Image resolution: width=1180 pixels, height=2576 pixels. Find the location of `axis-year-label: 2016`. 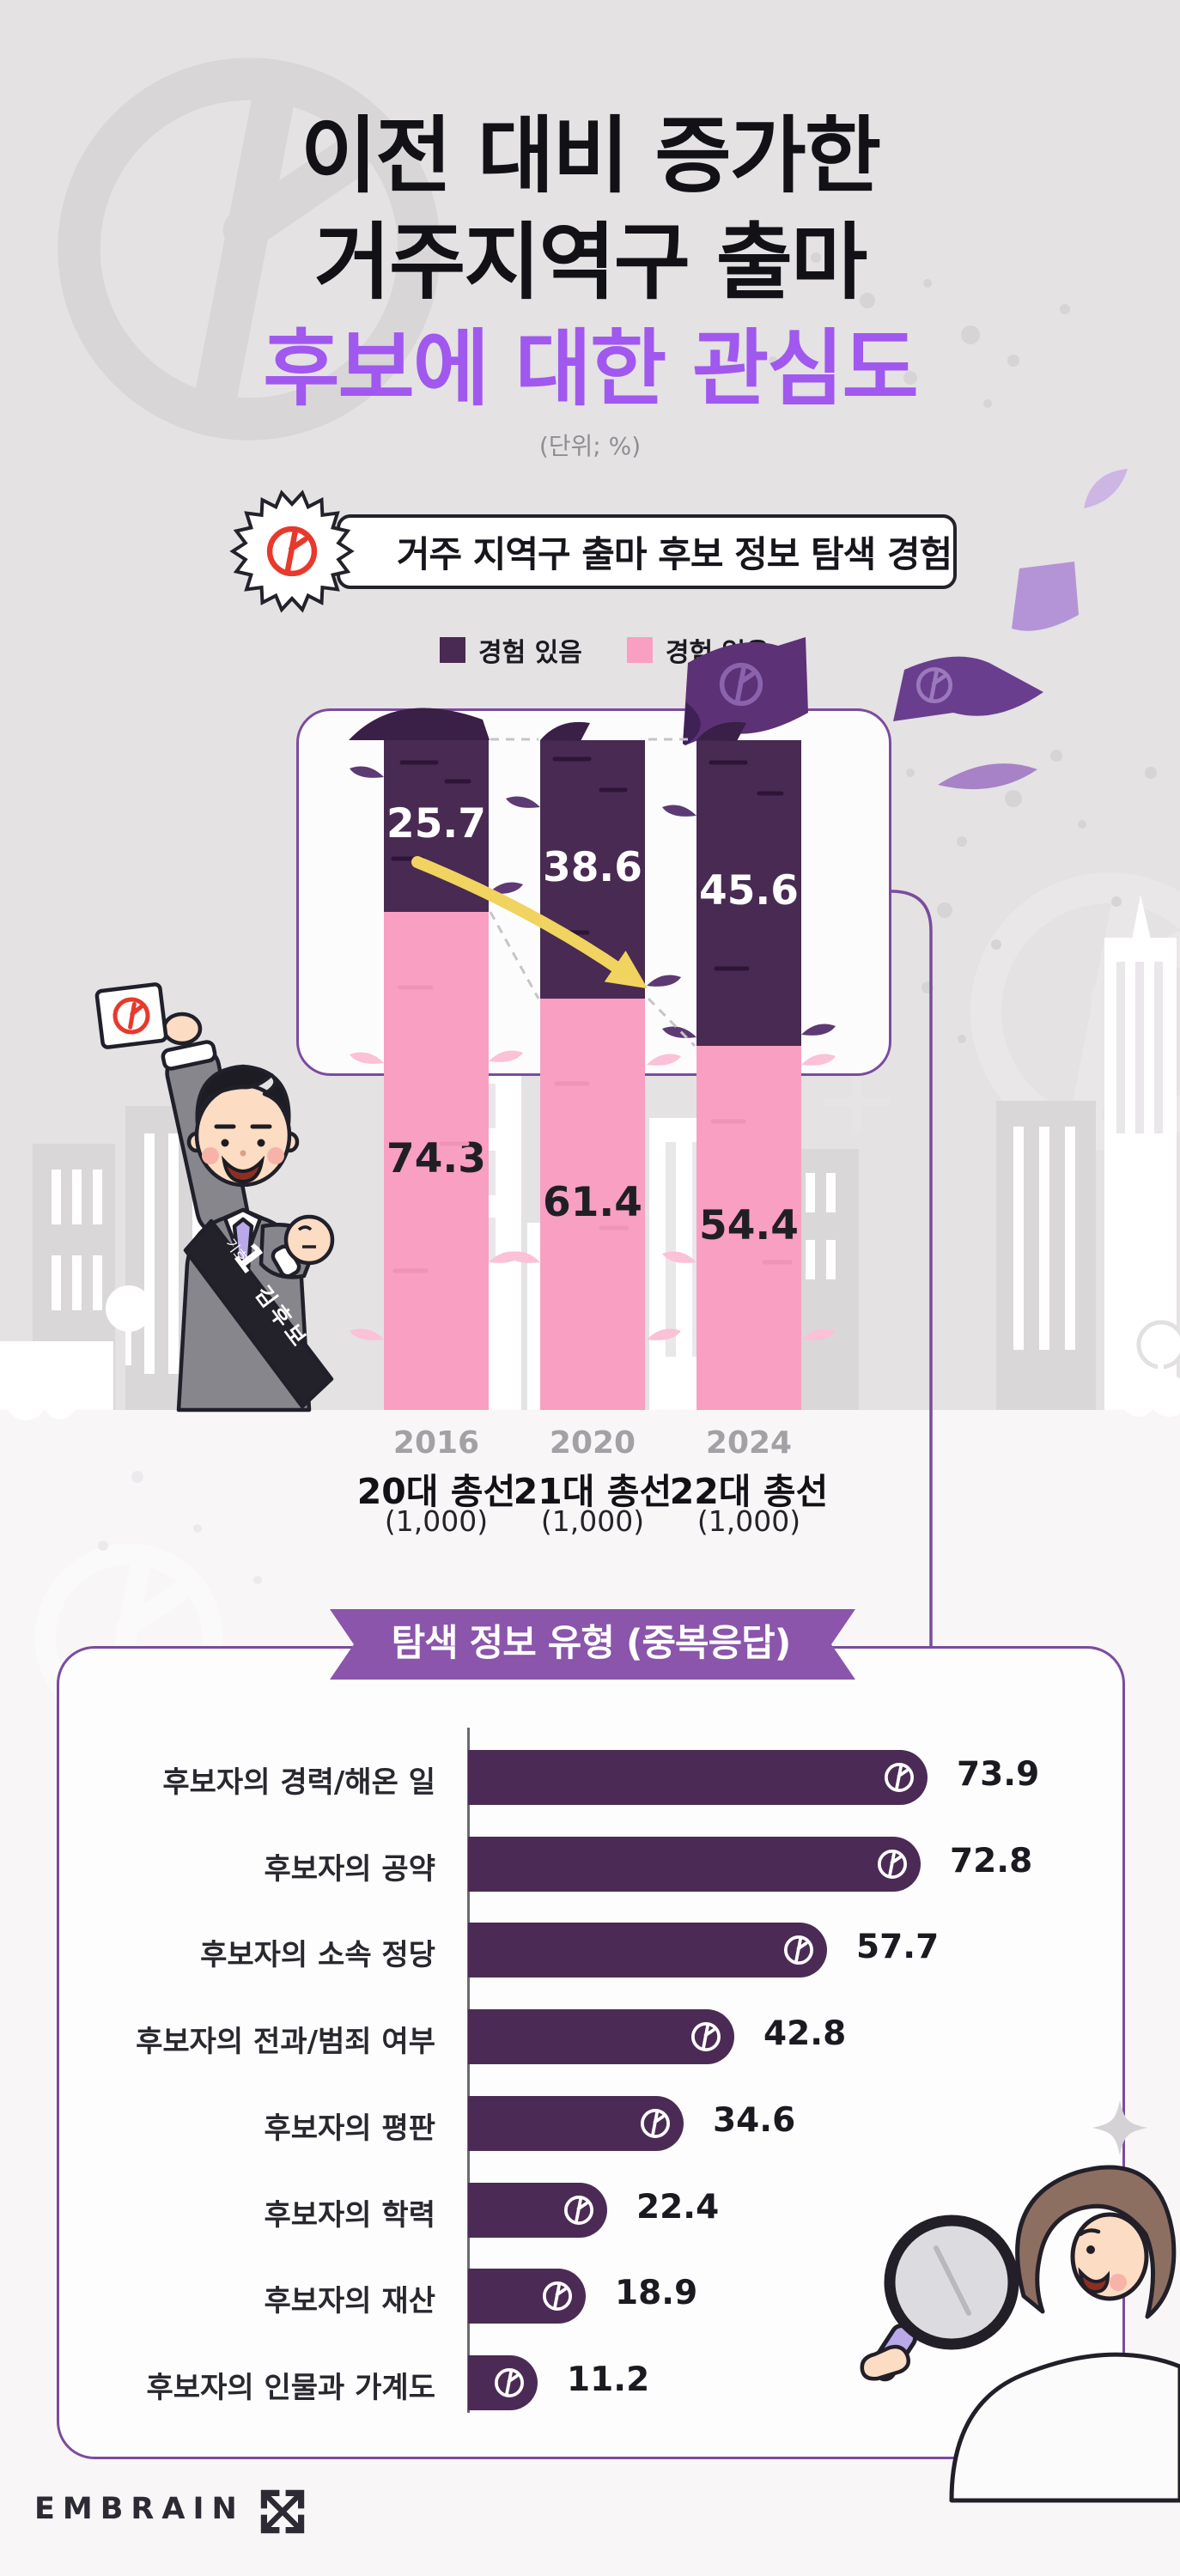

axis-year-label: 2016 is located at coordinates (436, 1443).